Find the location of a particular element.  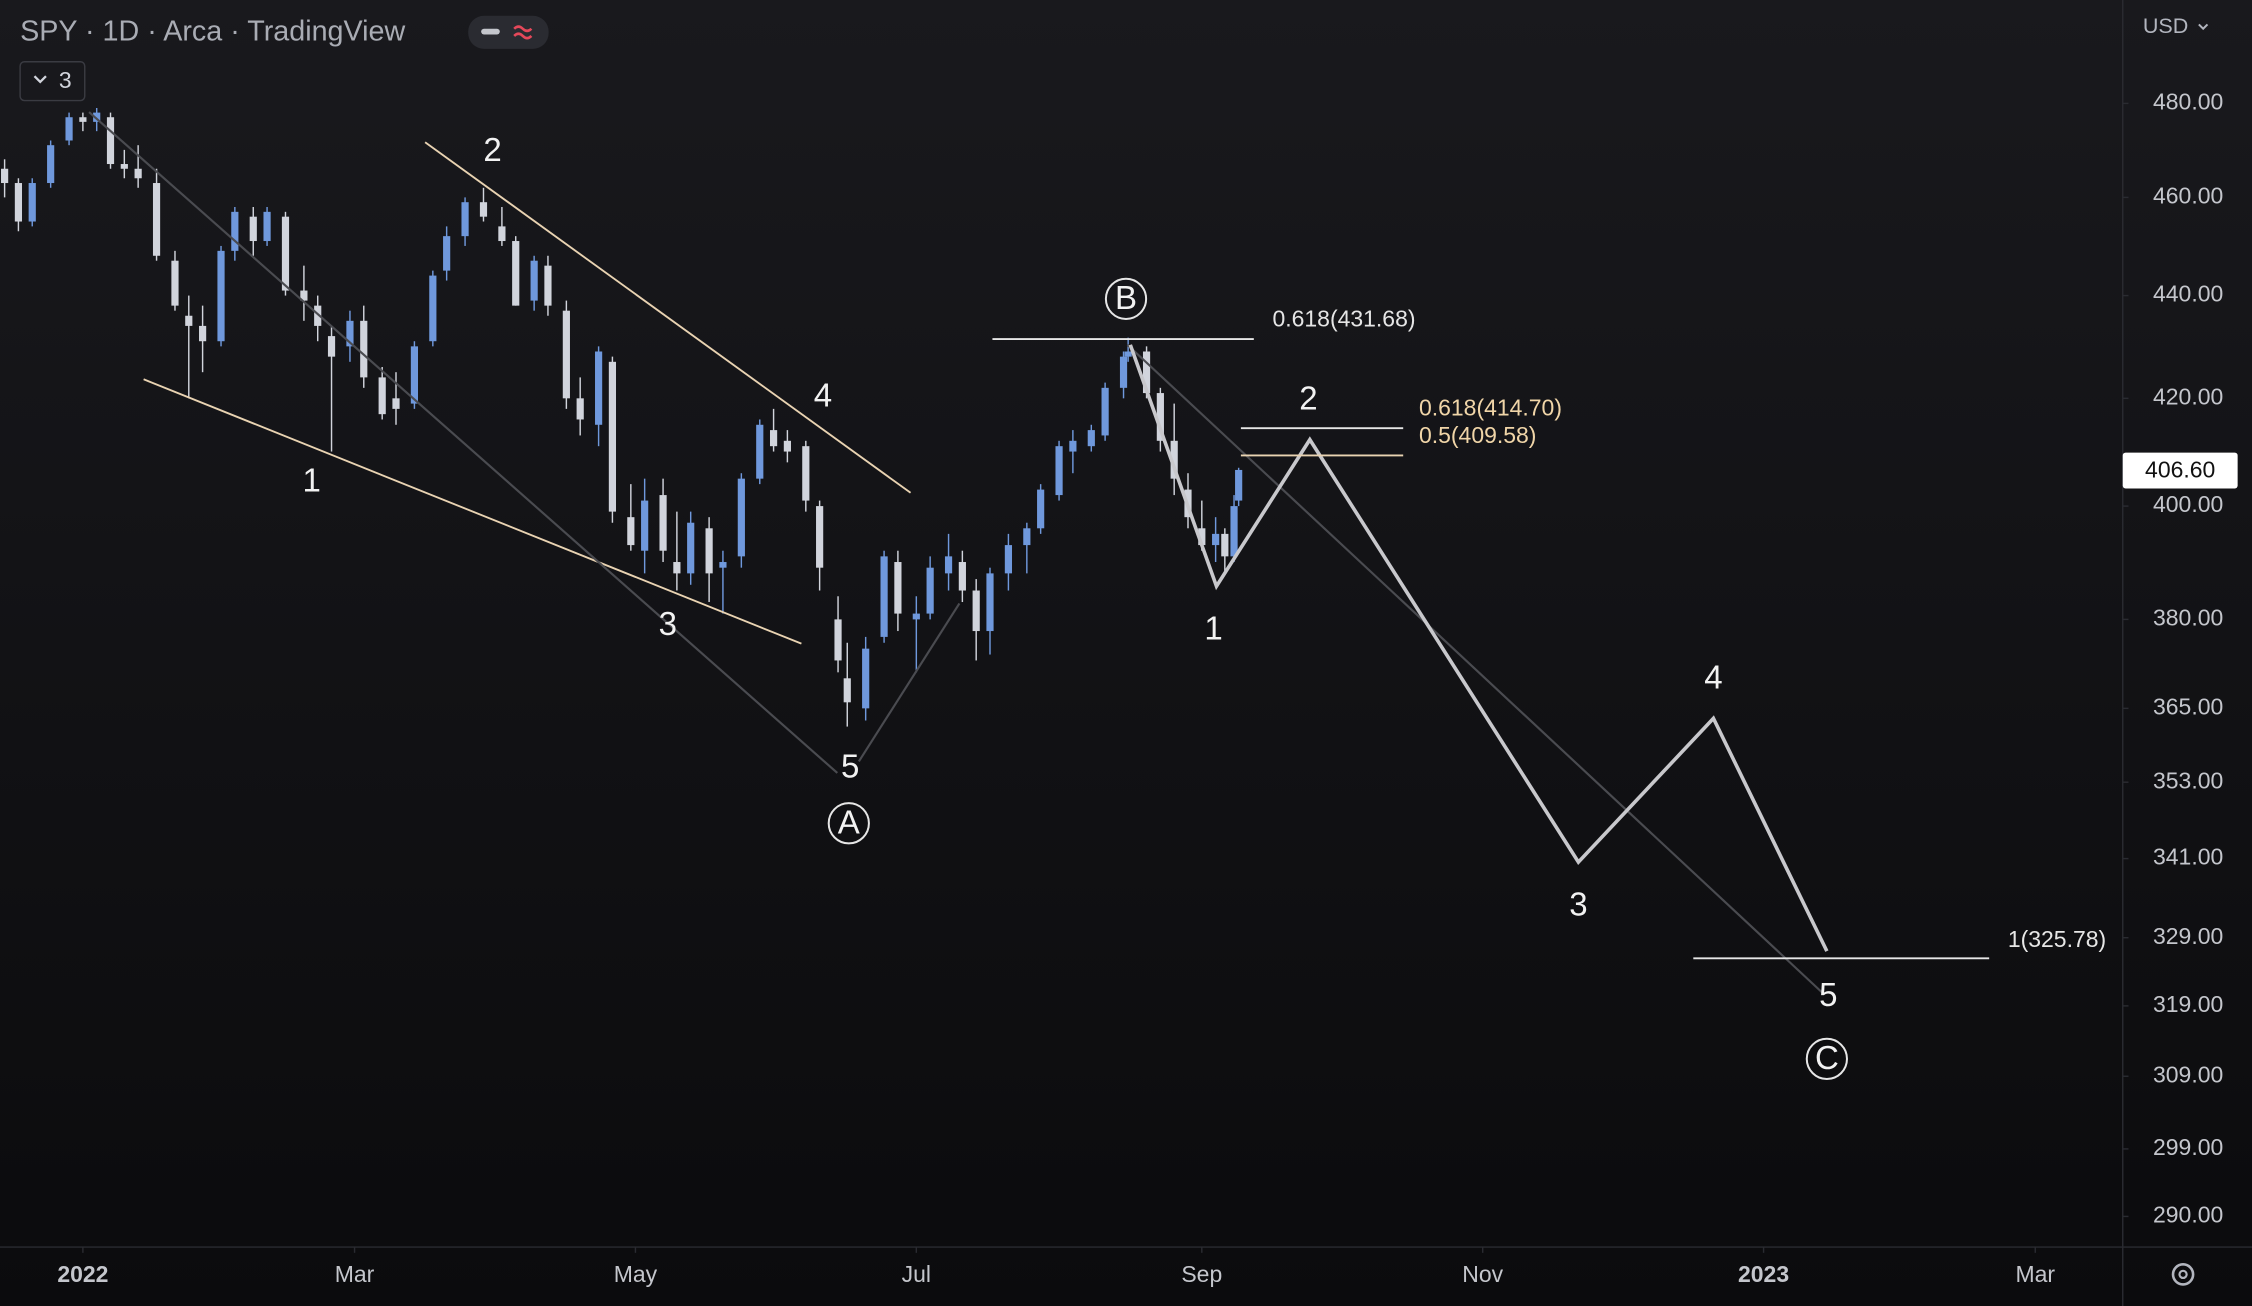

indicator-toggle is located at coordinates (52, 81).